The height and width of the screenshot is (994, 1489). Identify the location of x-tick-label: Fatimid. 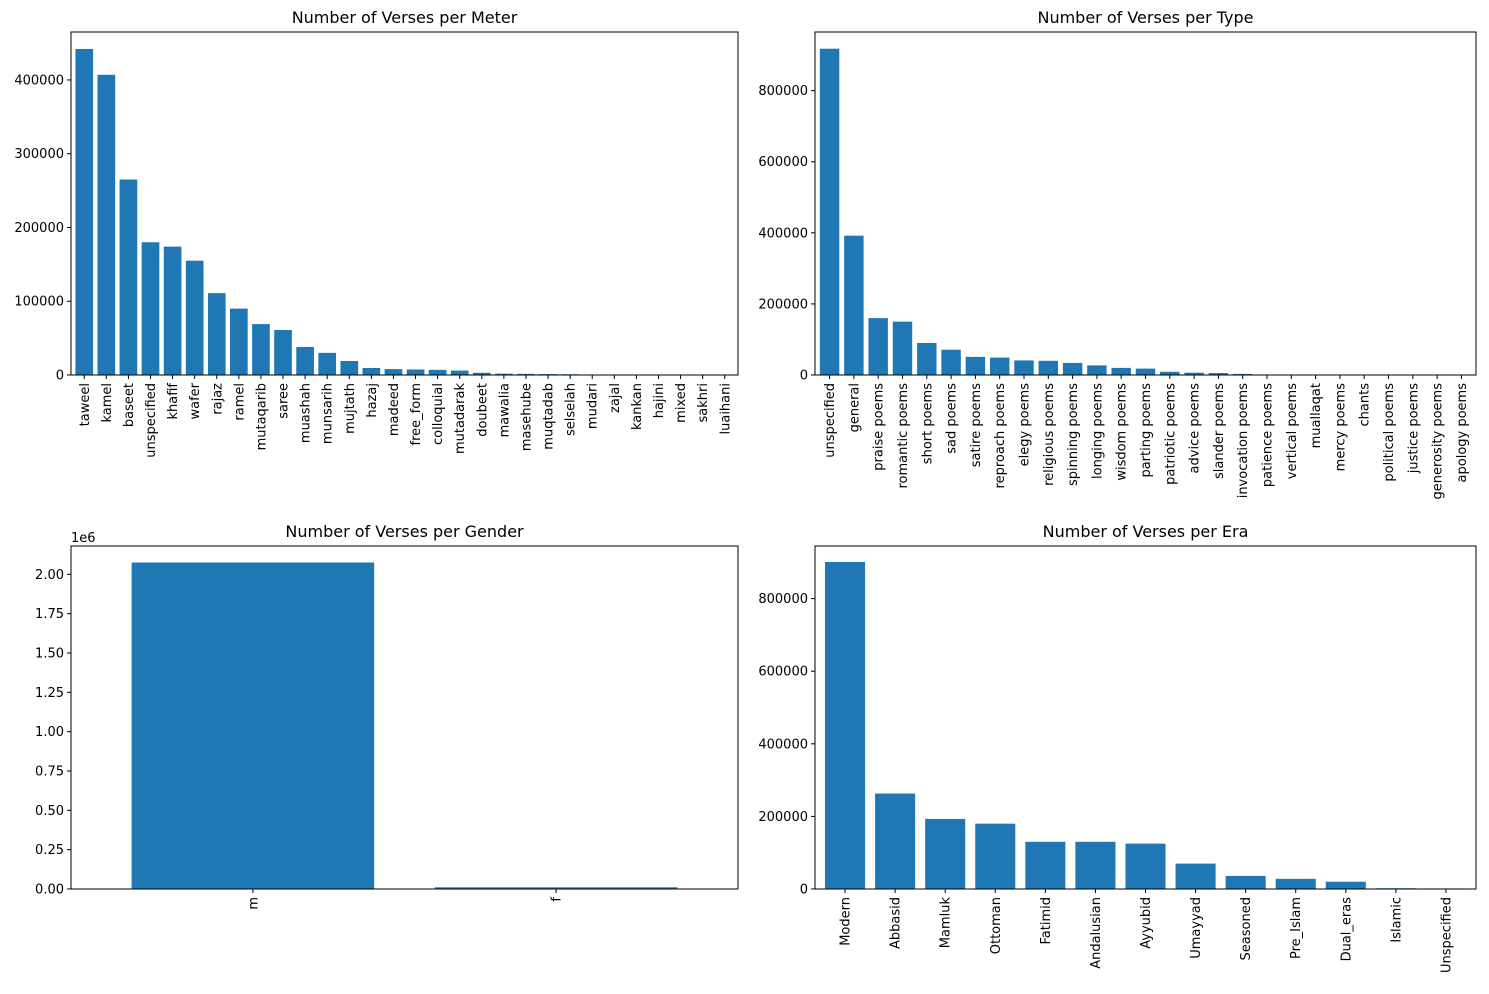
(1046, 921).